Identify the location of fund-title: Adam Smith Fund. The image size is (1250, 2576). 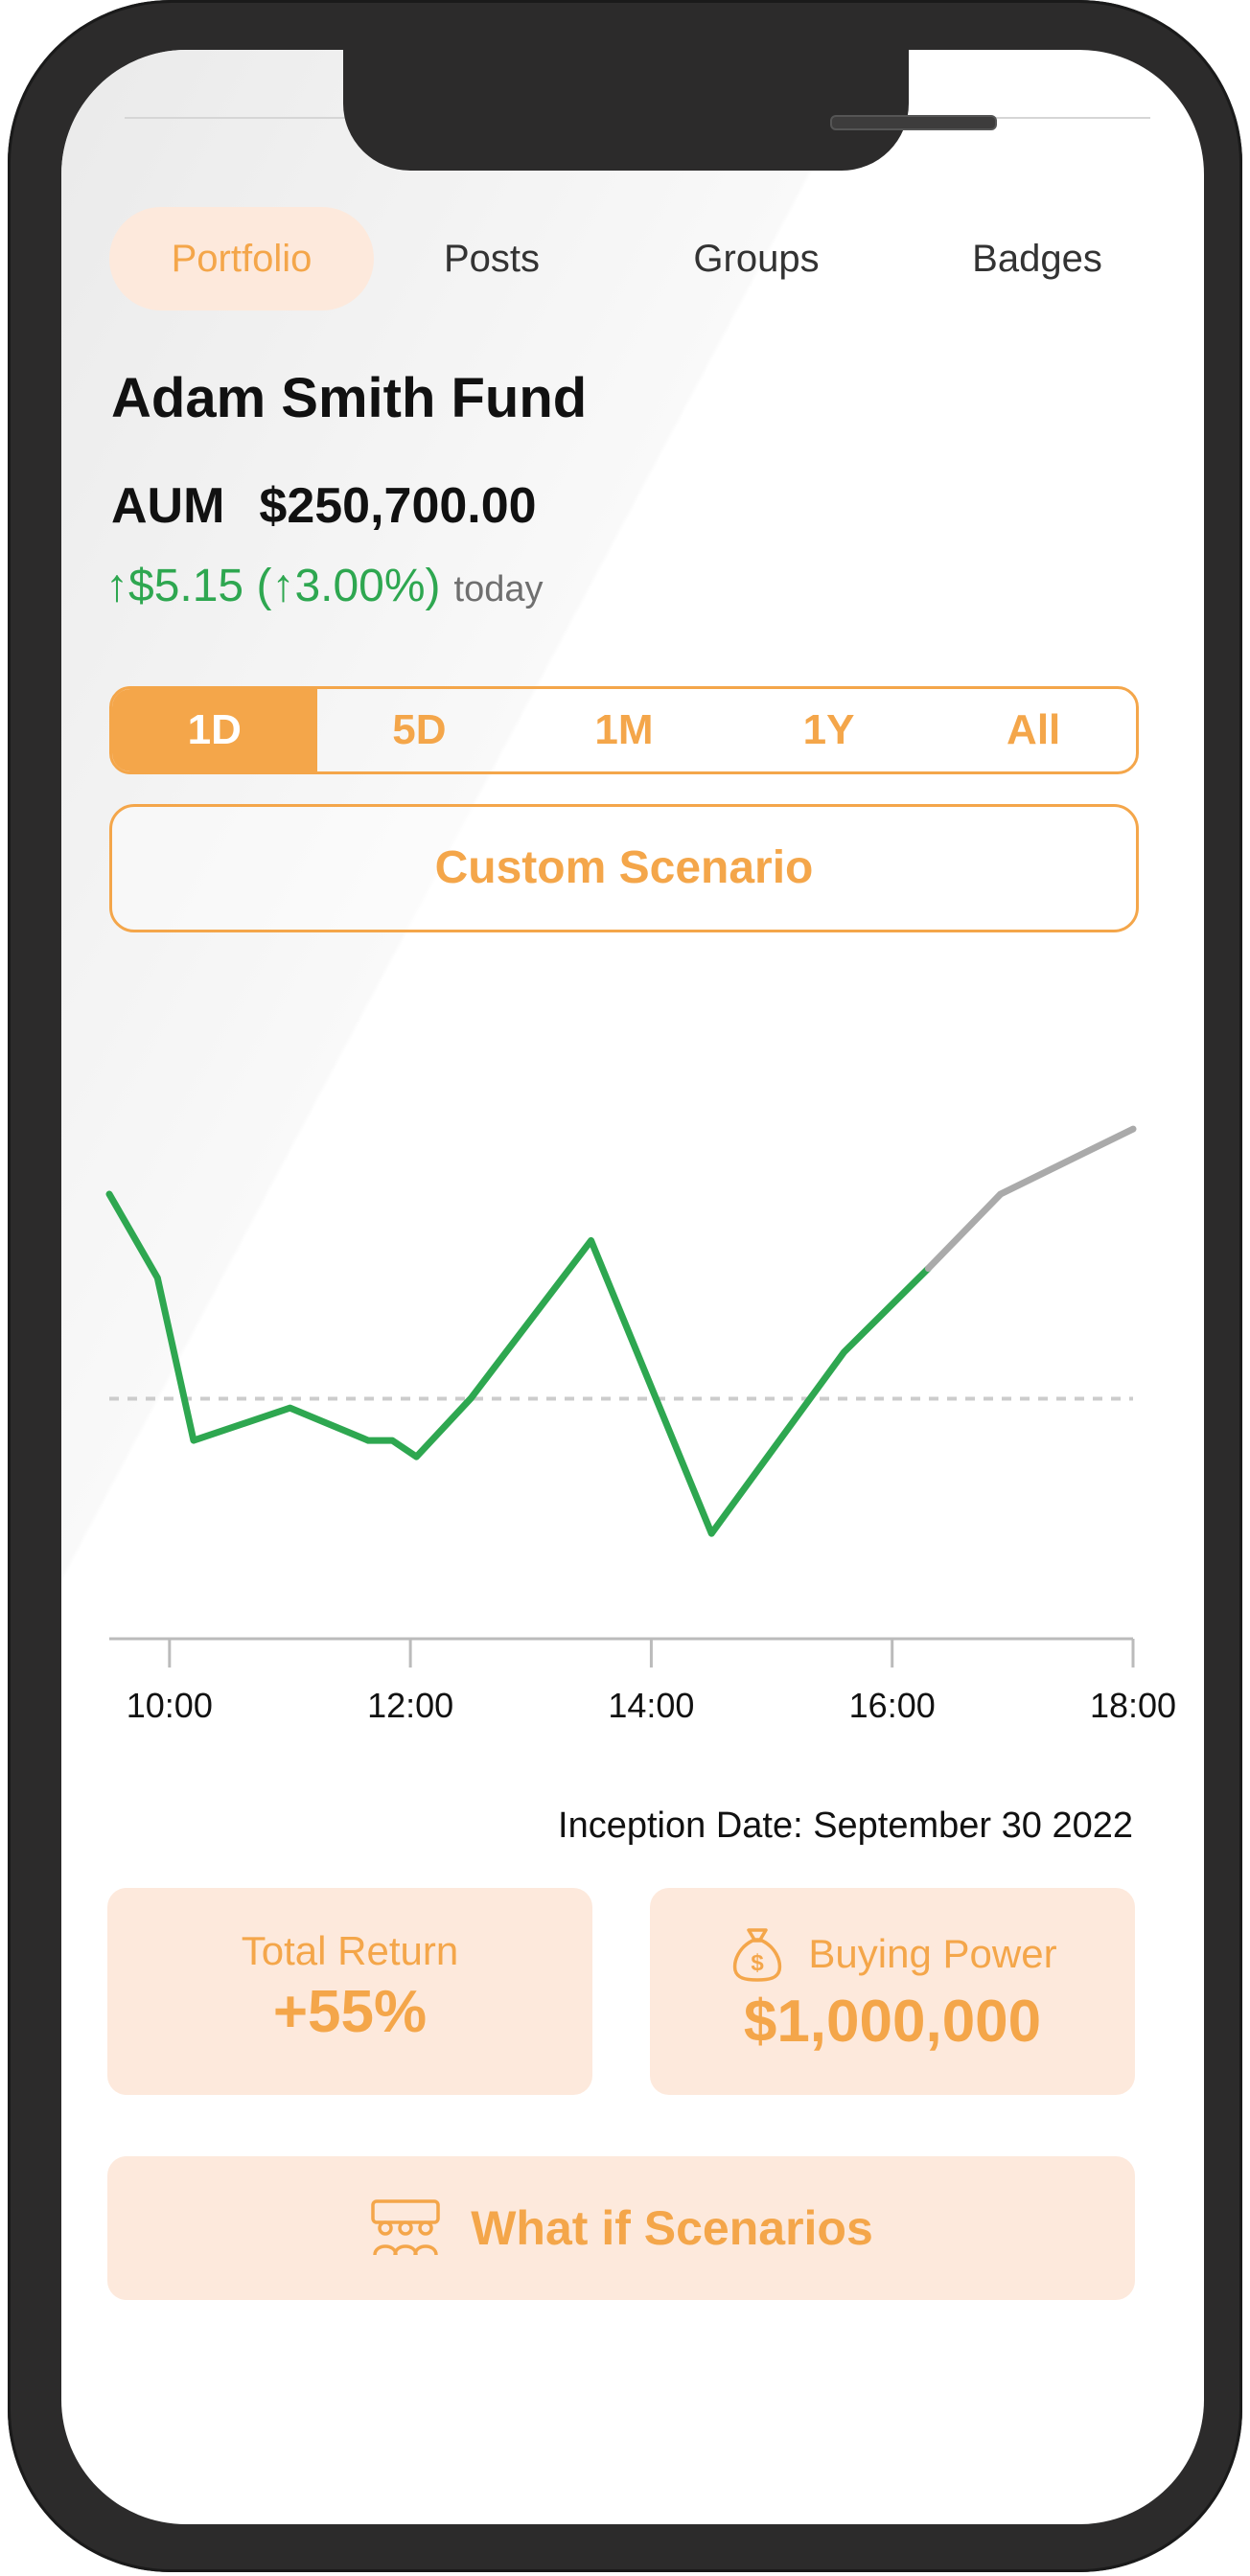
(349, 398).